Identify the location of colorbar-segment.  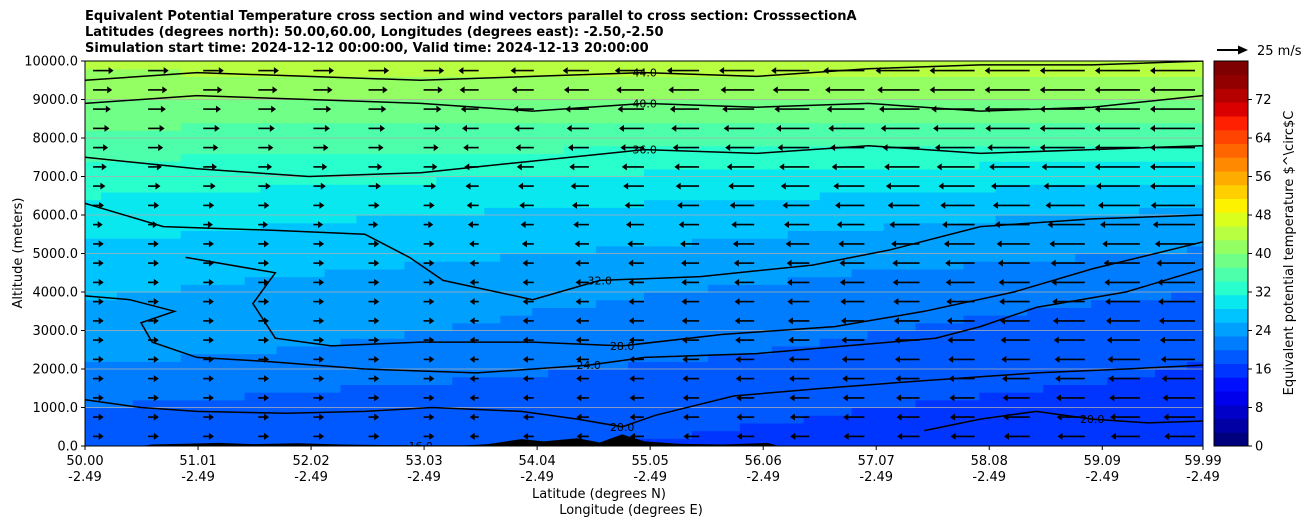
(1231, 164).